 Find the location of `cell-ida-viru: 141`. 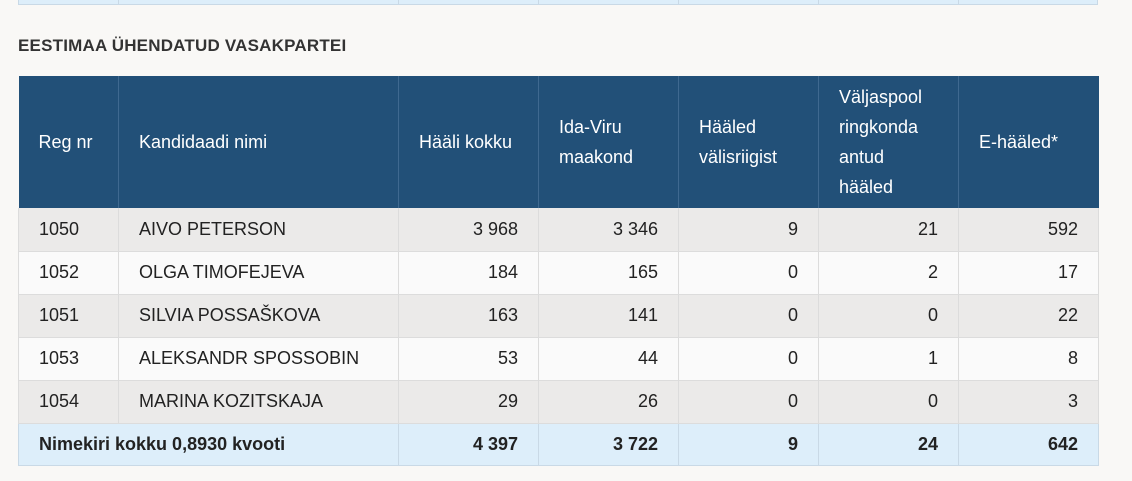

cell-ida-viru: 141 is located at coordinates (608, 316).